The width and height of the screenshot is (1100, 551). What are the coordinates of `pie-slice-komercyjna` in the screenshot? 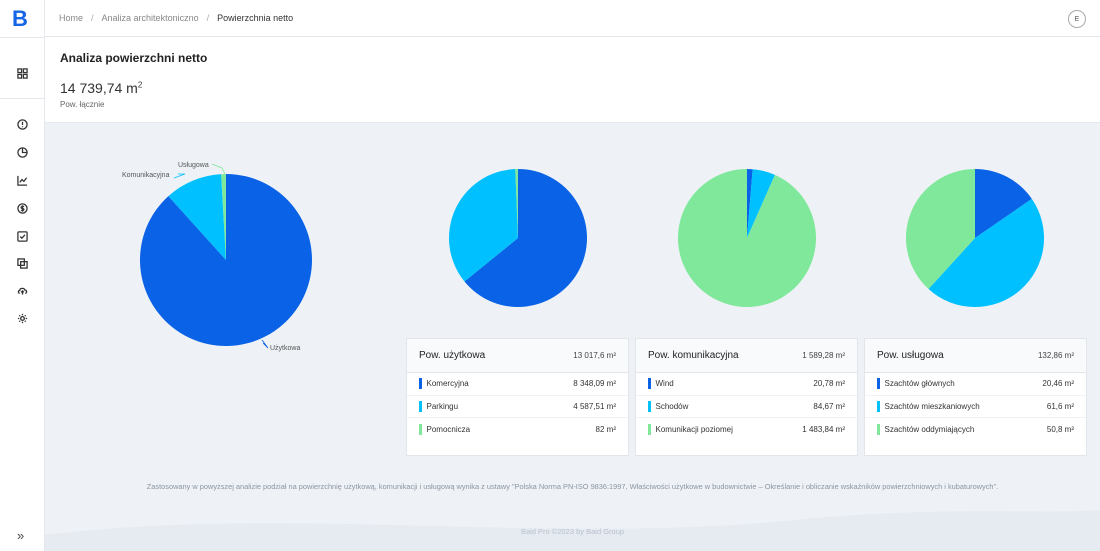 It's located at (525, 238).